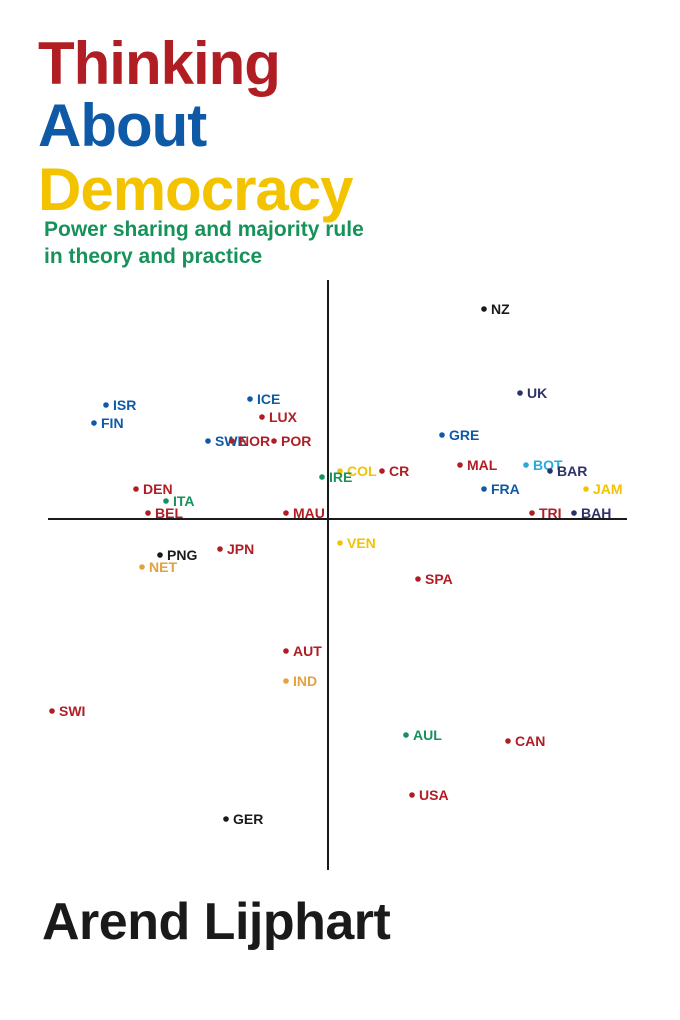 This screenshot has height=1020, width=680. Describe the element at coordinates (232, 441) in the screenshot. I see `point-dot-nor` at that location.